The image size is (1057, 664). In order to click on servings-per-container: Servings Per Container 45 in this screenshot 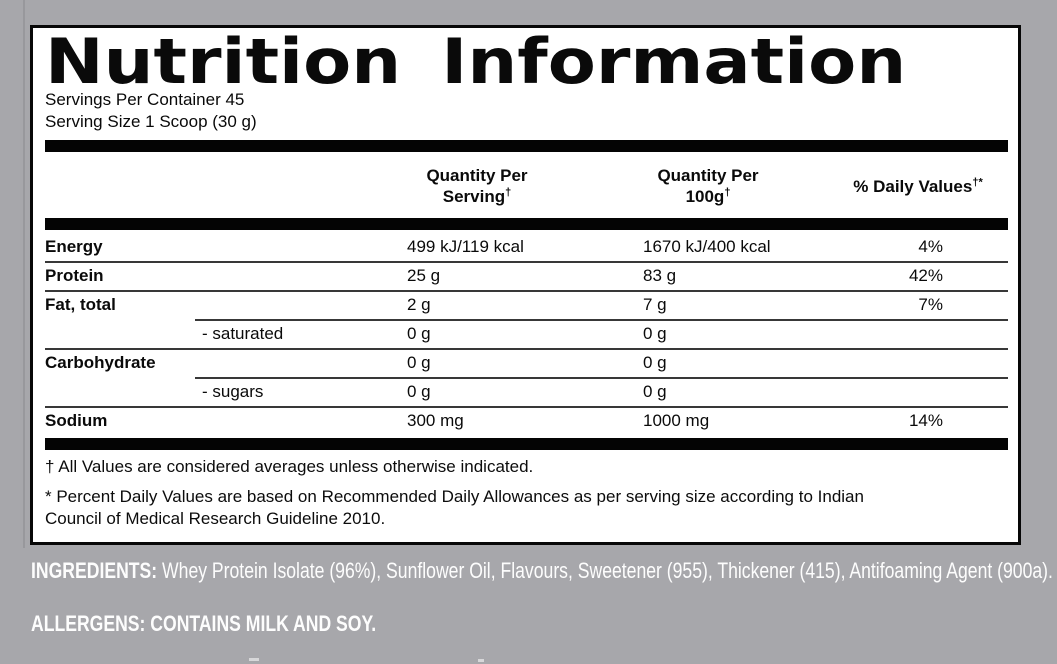, I will do `click(145, 99)`.